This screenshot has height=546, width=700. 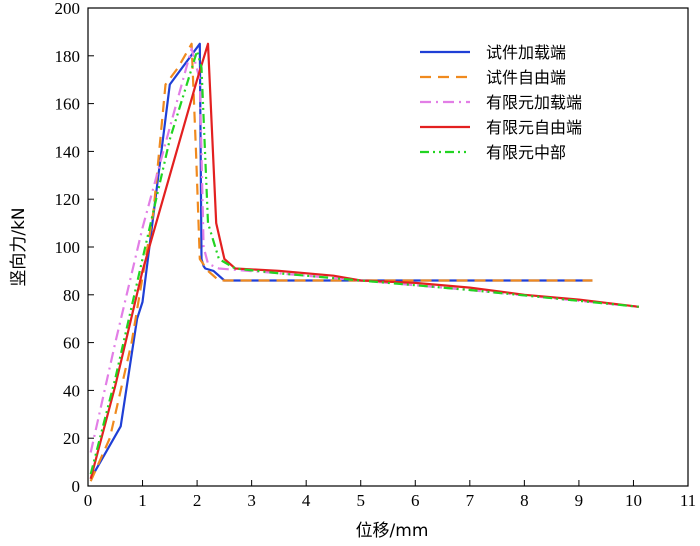 I want to click on legend-label-4: 有限元自由端, so click(x=534, y=127).